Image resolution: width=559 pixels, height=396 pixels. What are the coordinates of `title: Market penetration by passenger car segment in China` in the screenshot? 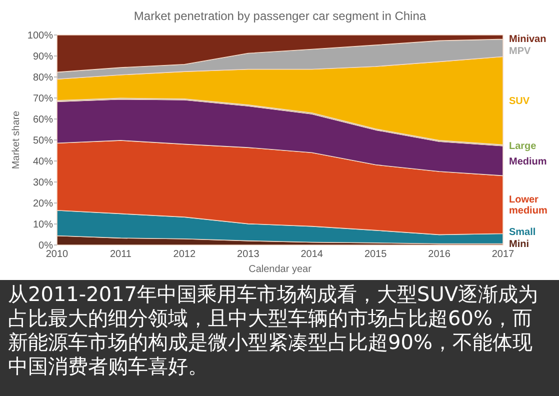 It's located at (280, 16).